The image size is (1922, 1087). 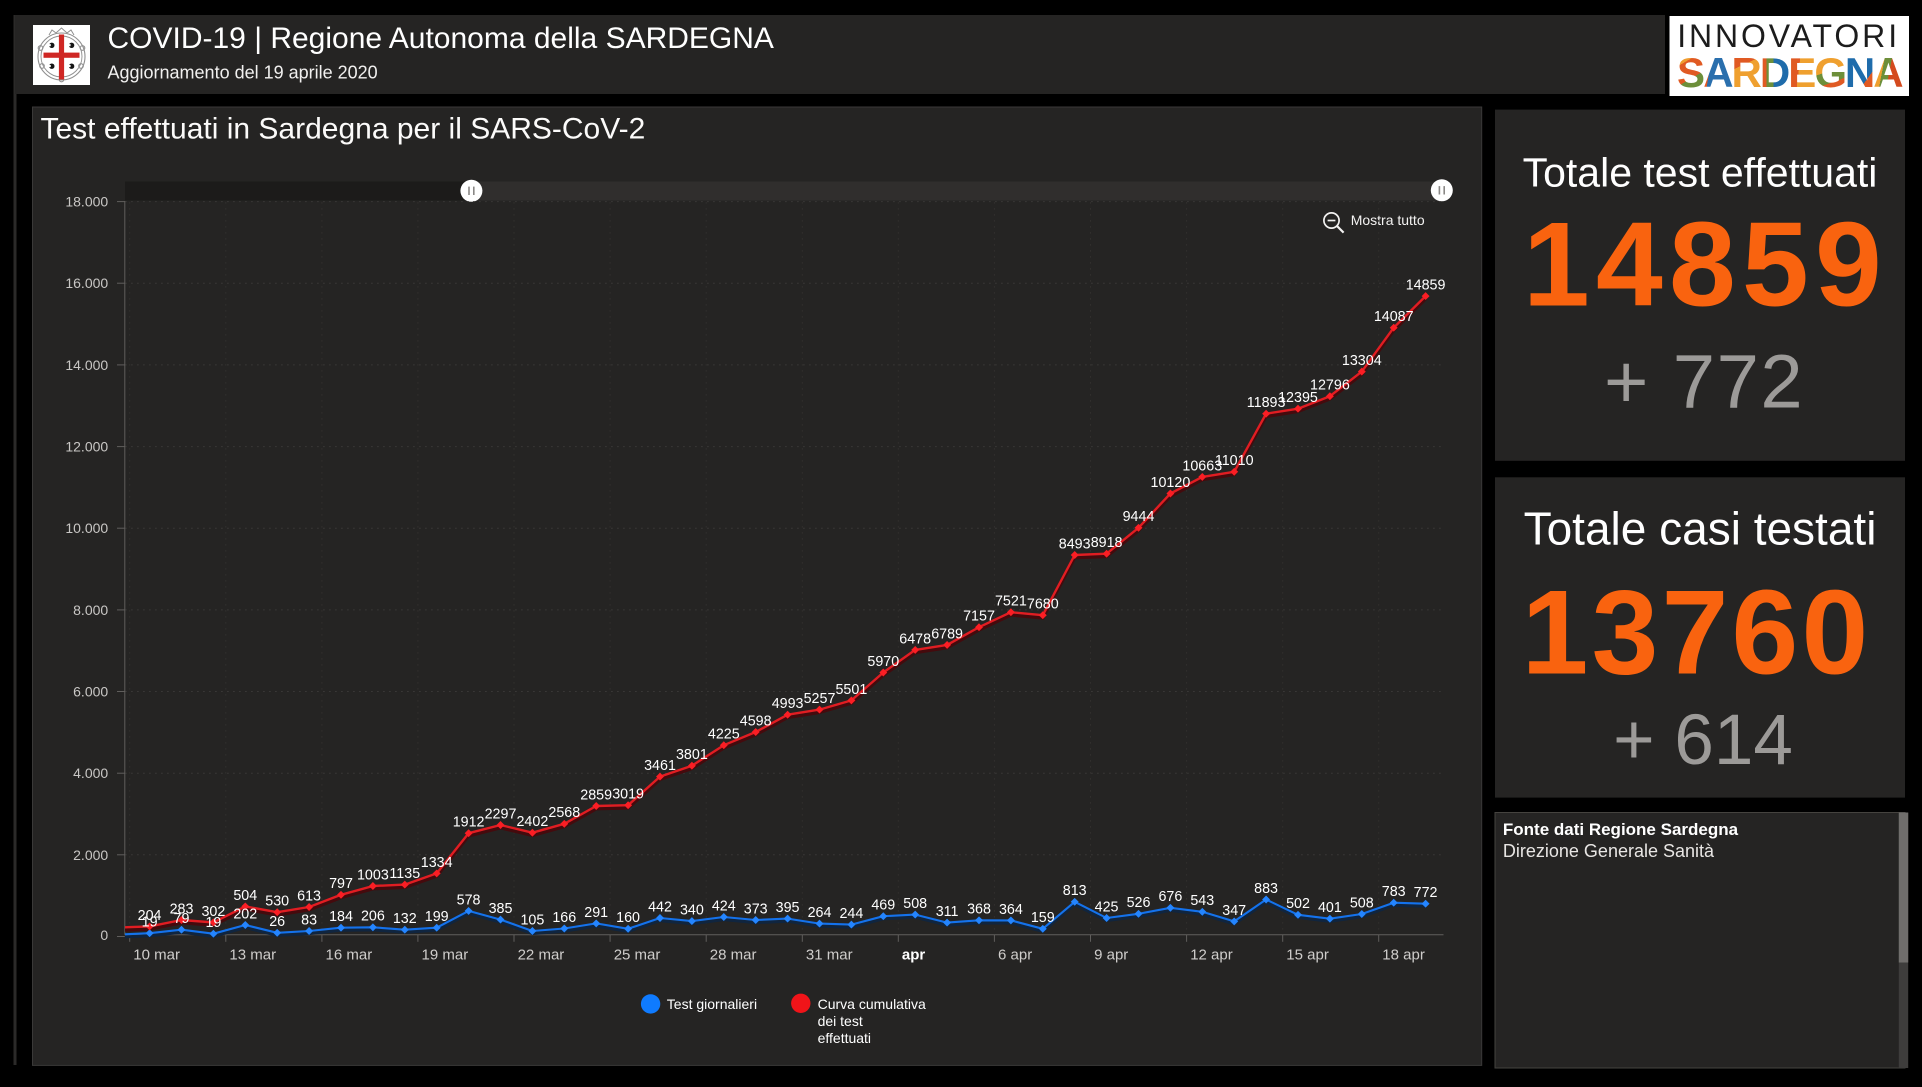 What do you see at coordinates (252, 955) in the screenshot?
I see `svg-text: 13 mar` at bounding box center [252, 955].